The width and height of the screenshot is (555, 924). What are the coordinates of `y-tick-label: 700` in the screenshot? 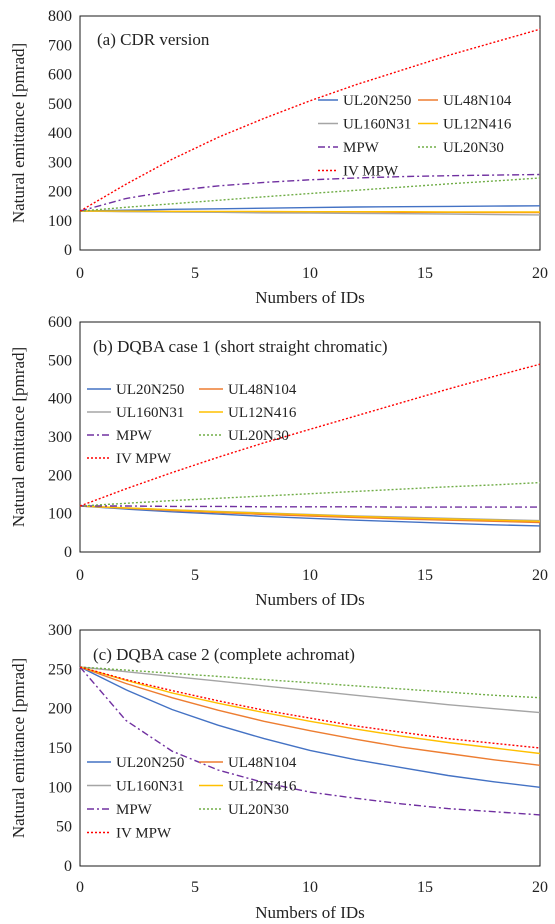 It's located at (60, 45).